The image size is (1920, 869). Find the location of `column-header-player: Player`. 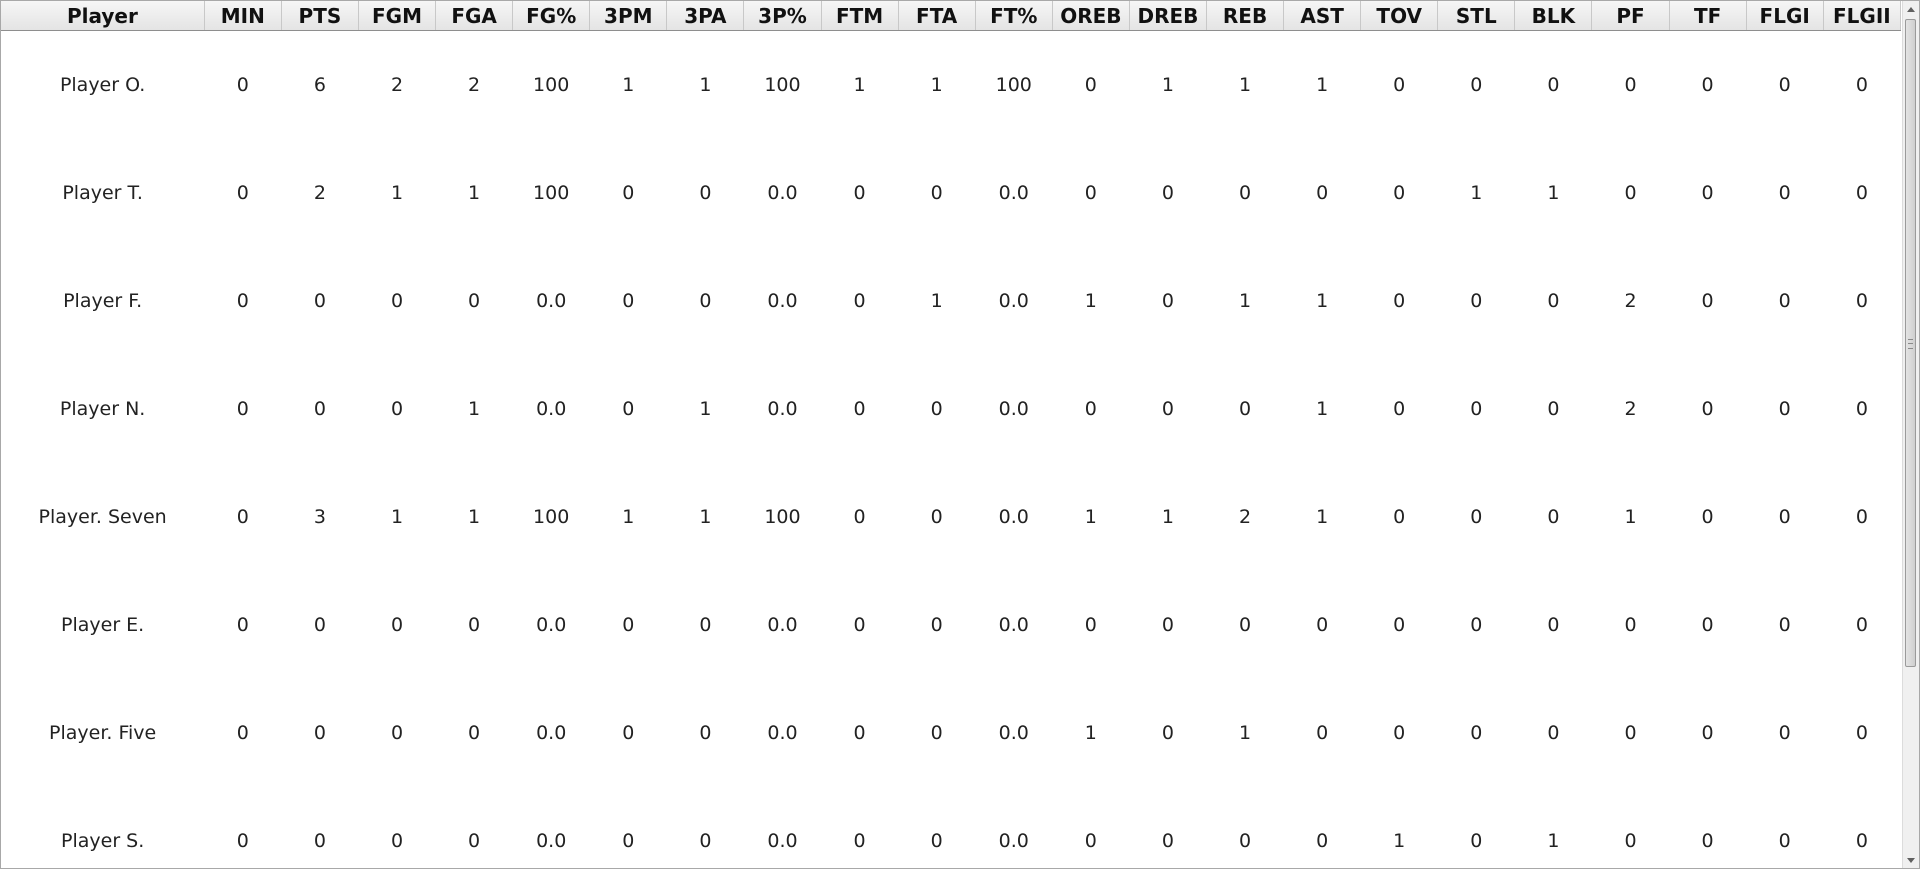

column-header-player: Player is located at coordinates (103, 16).